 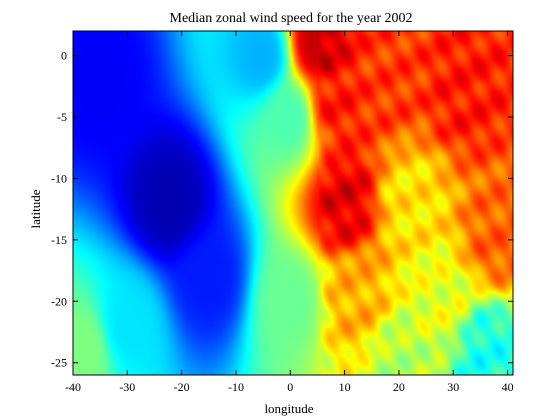 What do you see at coordinates (59, 240) in the screenshot?
I see `y-tick-label: -15` at bounding box center [59, 240].